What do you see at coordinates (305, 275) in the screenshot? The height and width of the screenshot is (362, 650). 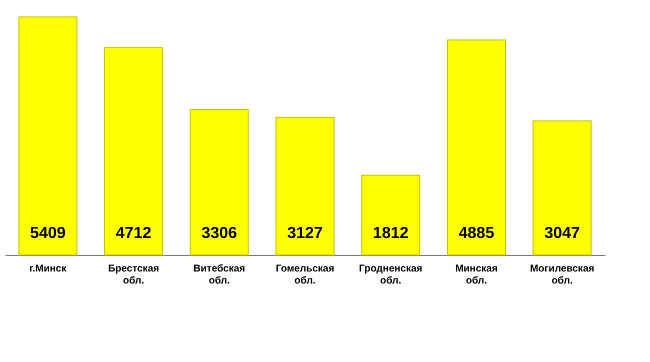 I see `x-tick-label: Гомельская обл.` at bounding box center [305, 275].